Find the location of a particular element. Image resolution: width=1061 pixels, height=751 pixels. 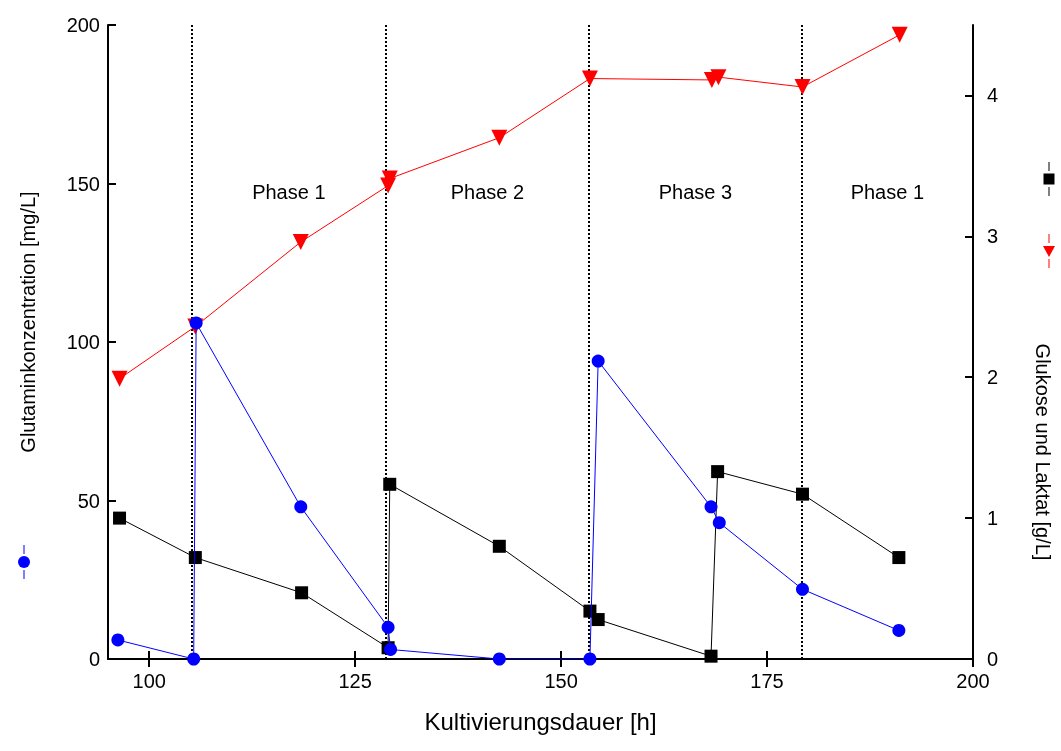

y2-tick-label: 4 is located at coordinates (993, 95).